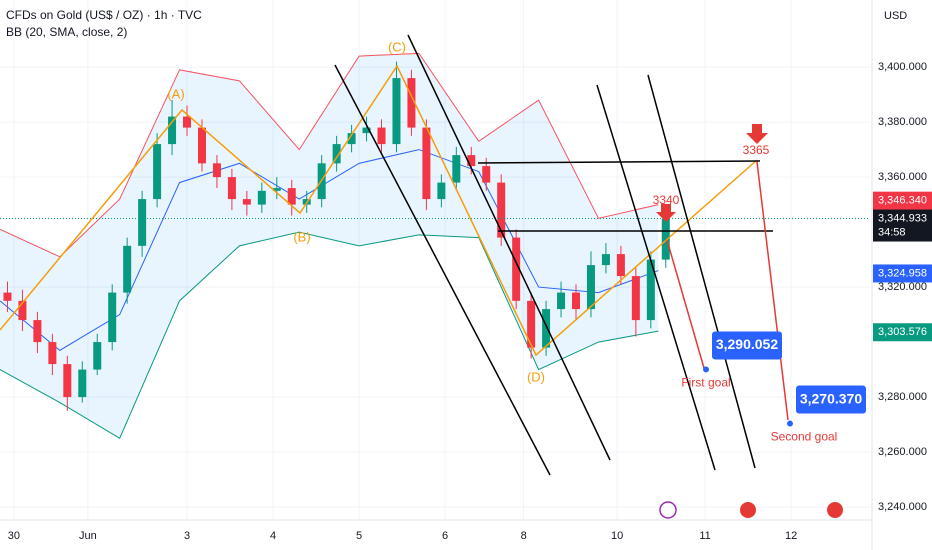 The image size is (932, 550). I want to click on annotation: (C), so click(397, 46).